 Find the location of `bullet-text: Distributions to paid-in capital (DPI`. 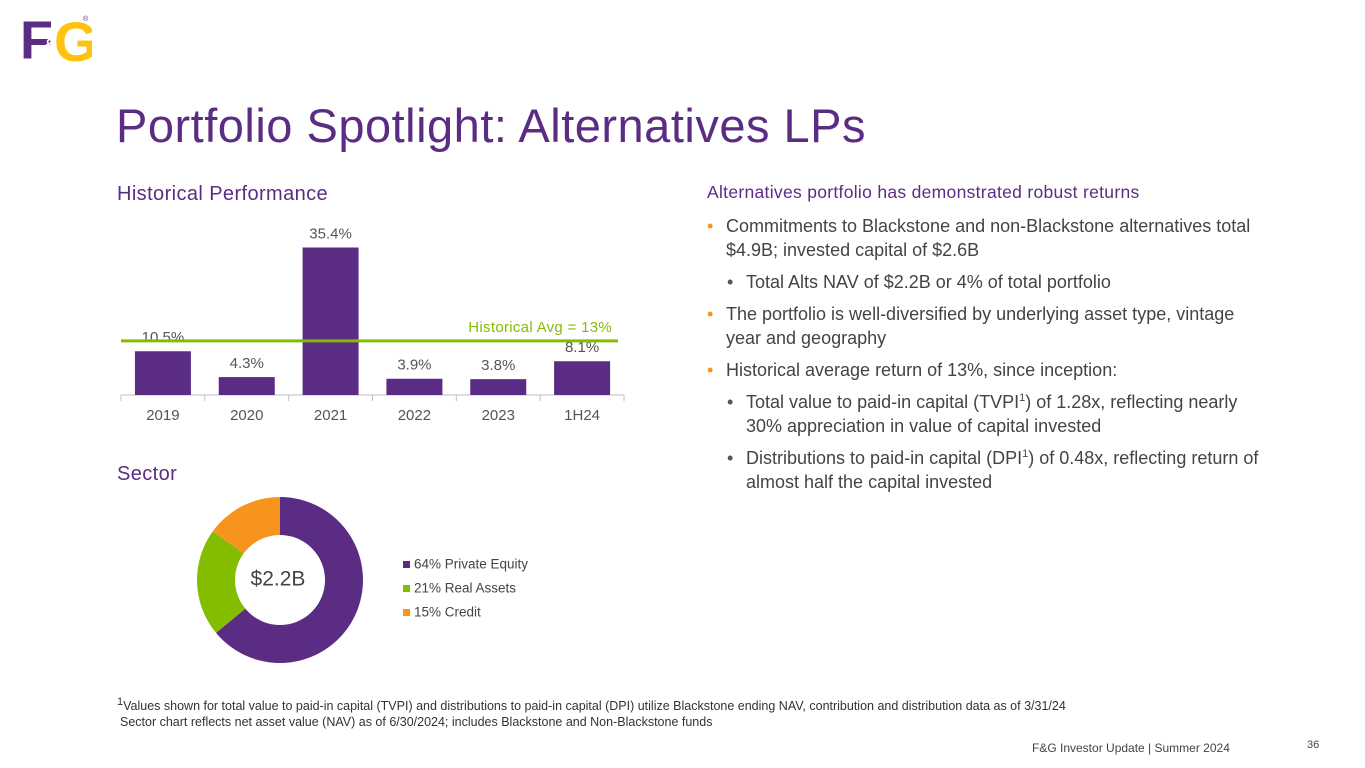

bullet-text: Distributions to paid-in capital (DPI is located at coordinates (884, 458).